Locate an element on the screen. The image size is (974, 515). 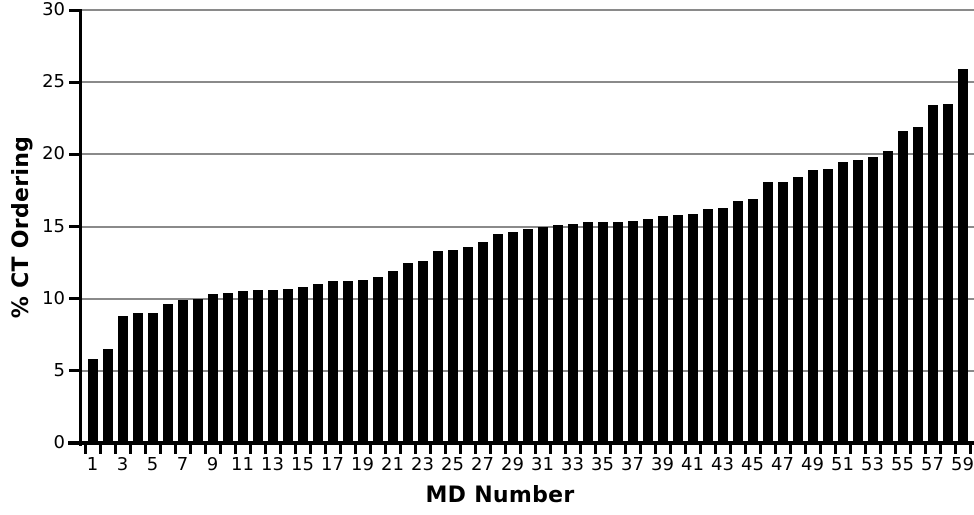
y-tick-label-25: 25 is located at coordinates (53, 82).